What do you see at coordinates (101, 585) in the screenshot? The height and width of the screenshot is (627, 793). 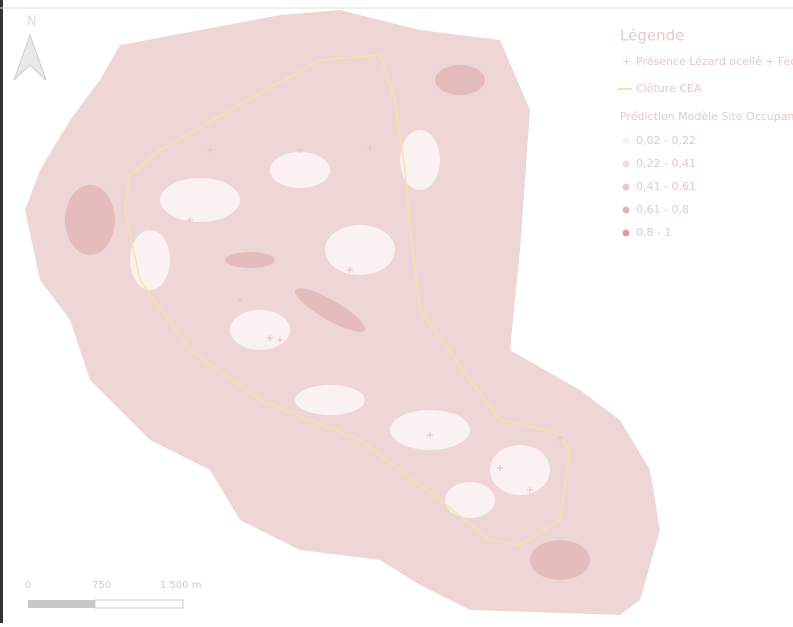 I see `scale-label: 750` at bounding box center [101, 585].